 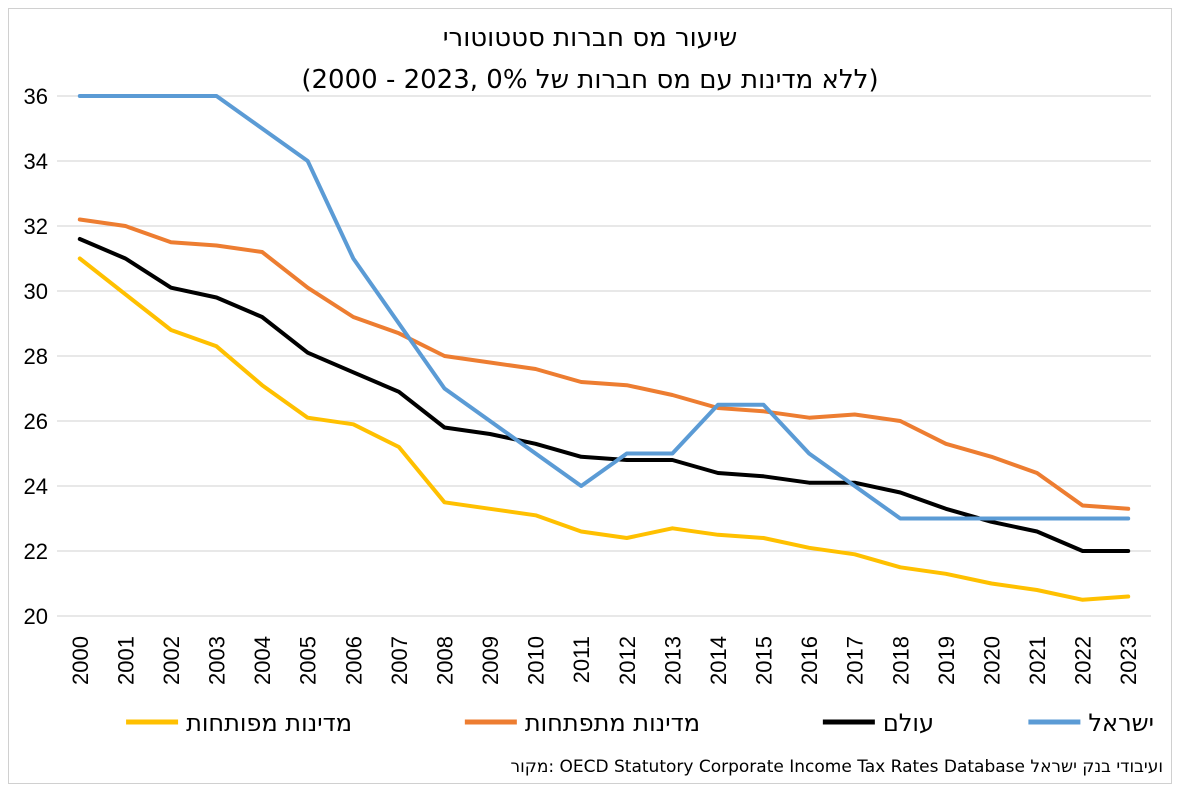 I want to click on x-tick-label: 2010, so click(x=536, y=660).